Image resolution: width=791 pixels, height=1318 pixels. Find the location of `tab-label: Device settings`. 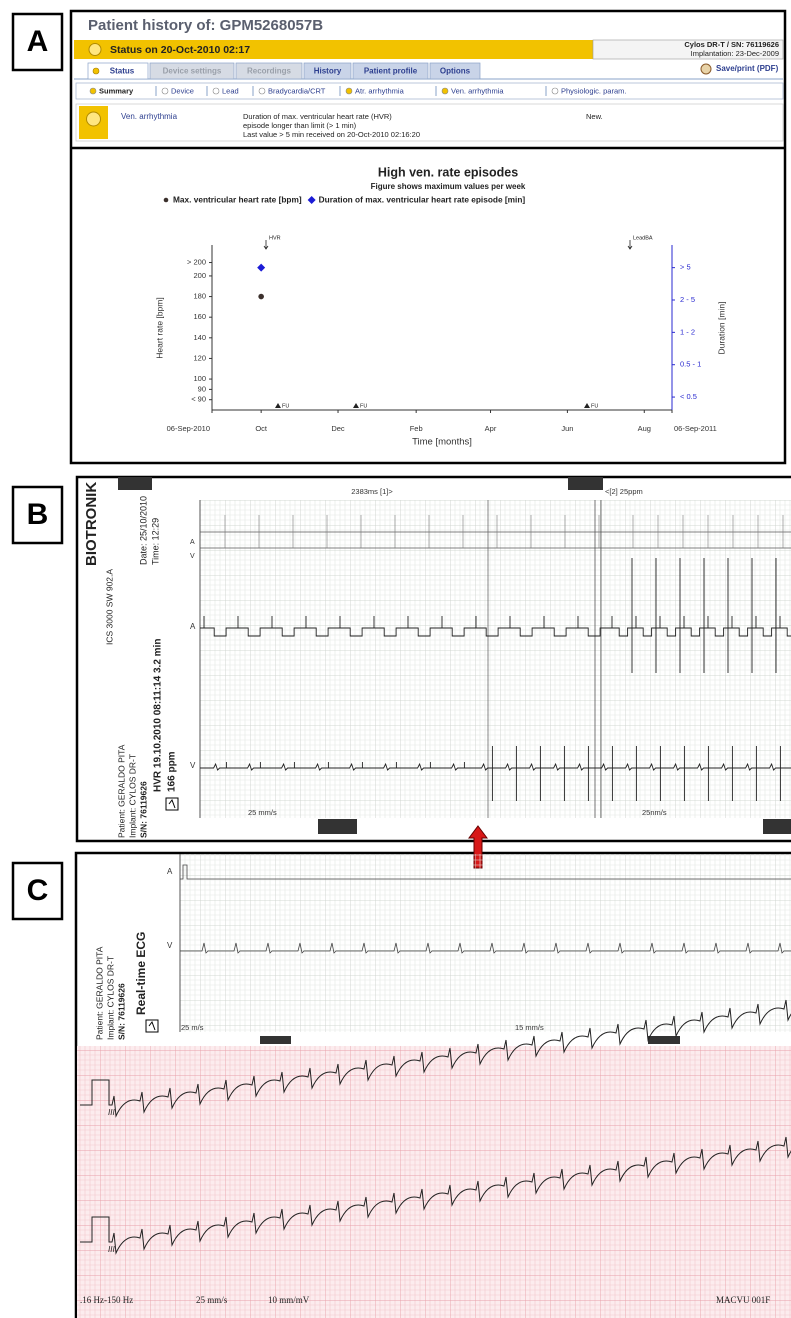

tab-label: Device settings is located at coordinates (192, 71).